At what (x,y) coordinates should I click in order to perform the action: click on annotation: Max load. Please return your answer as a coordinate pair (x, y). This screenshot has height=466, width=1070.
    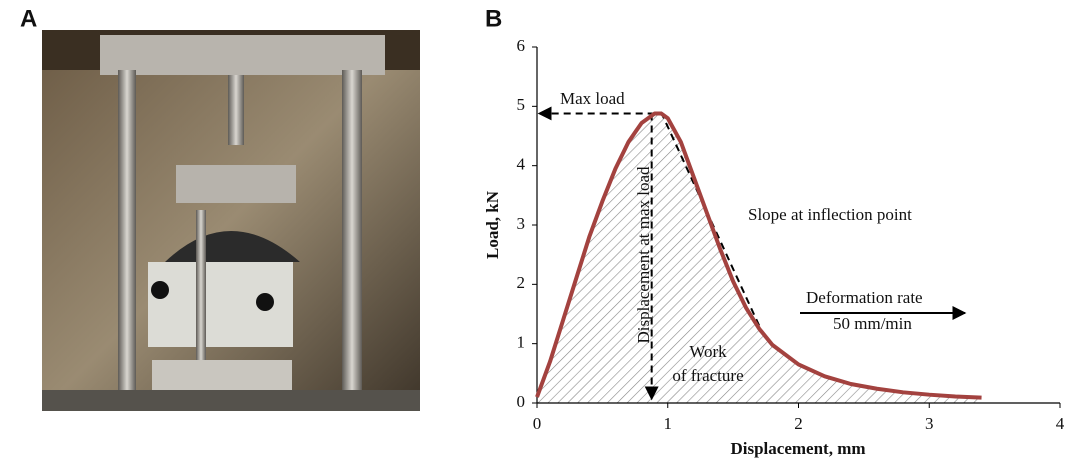
    Looking at the image, I should click on (592, 98).